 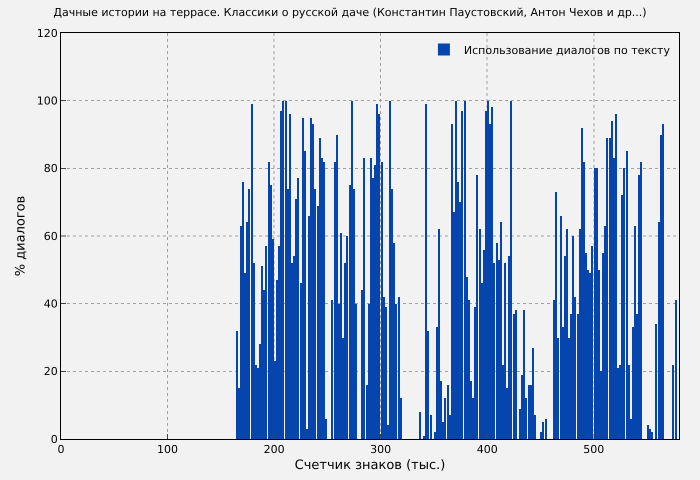 I want to click on x-axis-title: Счетчик знаков (тыс.), so click(x=370, y=465).